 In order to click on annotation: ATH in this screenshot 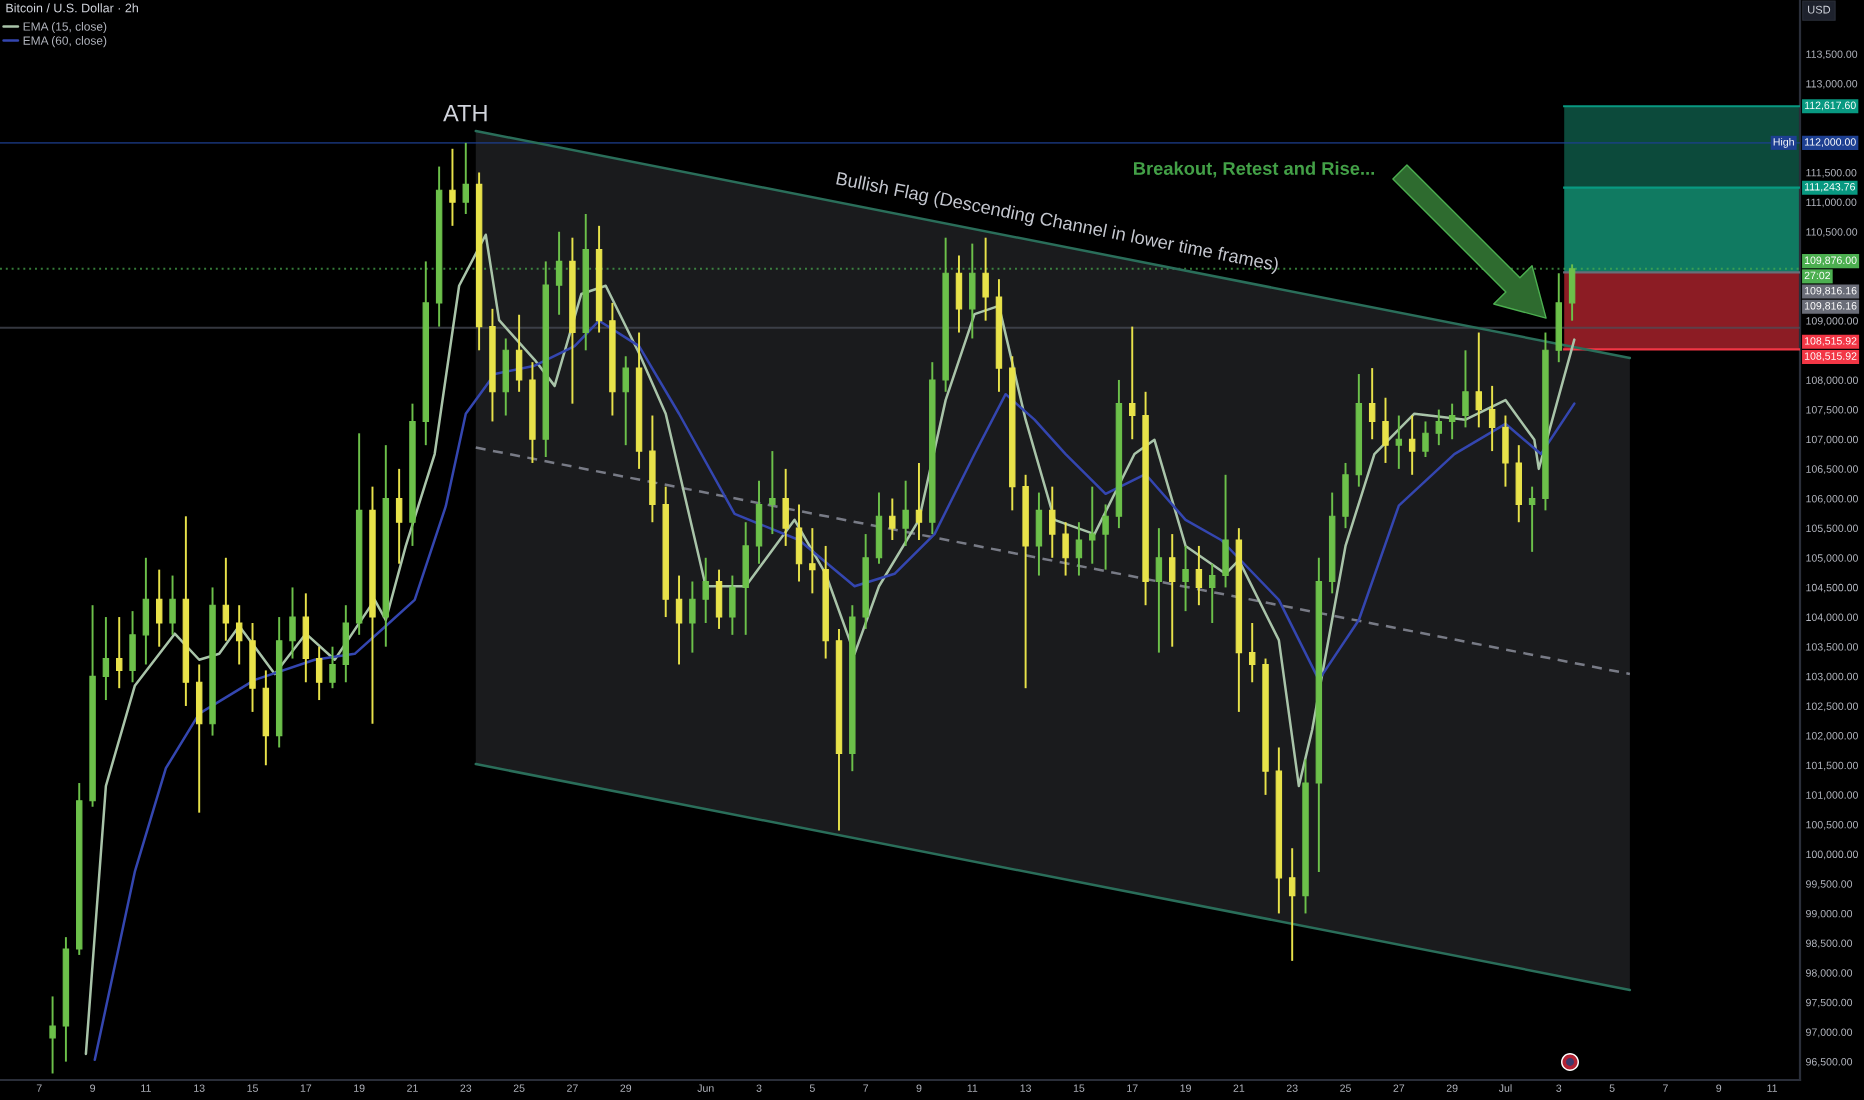, I will do `click(465, 113)`.